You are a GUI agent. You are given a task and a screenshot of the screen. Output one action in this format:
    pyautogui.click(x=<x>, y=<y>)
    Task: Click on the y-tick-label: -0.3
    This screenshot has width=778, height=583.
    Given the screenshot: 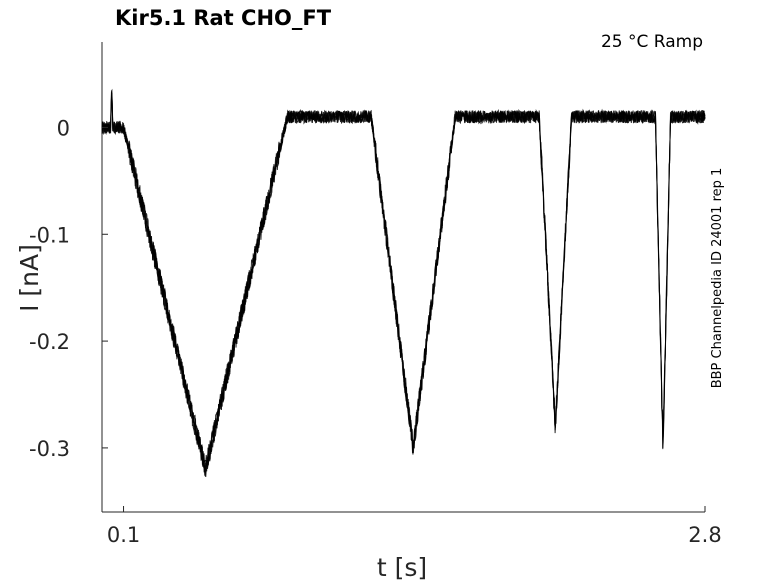 What is the action you would take?
    pyautogui.click(x=49, y=449)
    